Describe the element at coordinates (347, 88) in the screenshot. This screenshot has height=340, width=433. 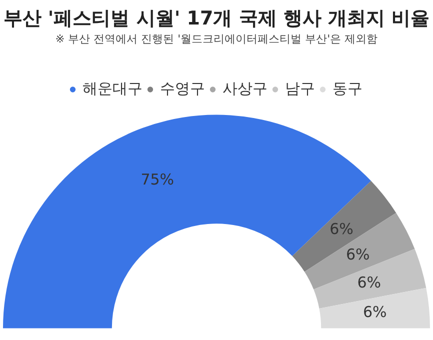
I see `legend-label: 동구` at that location.